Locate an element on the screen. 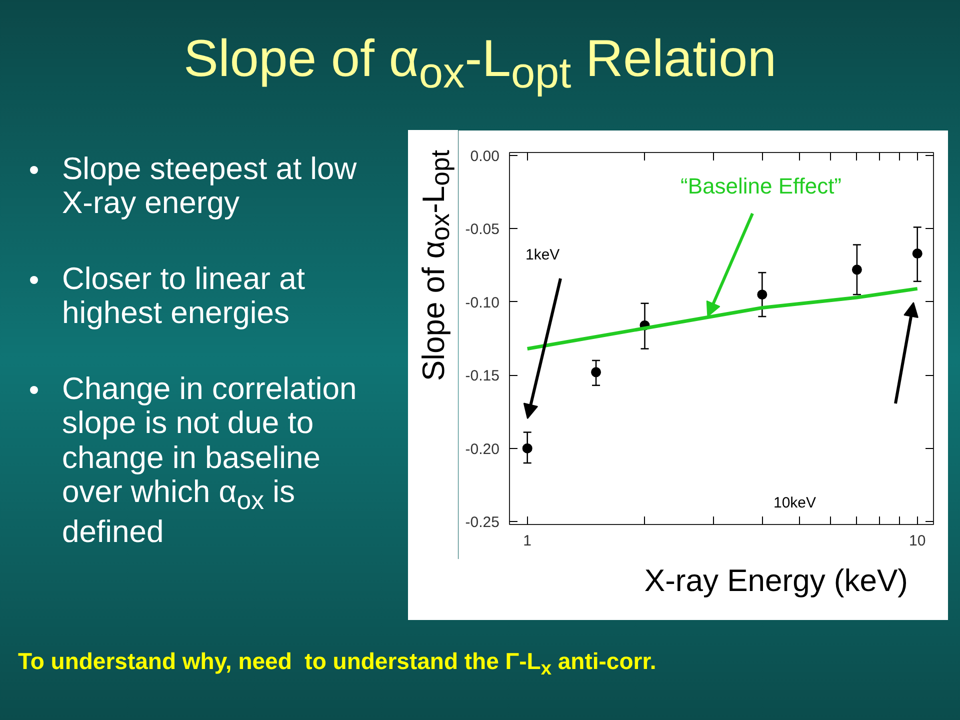 This screenshot has height=720, width=960. x-tick-label: 10 is located at coordinates (917, 541).